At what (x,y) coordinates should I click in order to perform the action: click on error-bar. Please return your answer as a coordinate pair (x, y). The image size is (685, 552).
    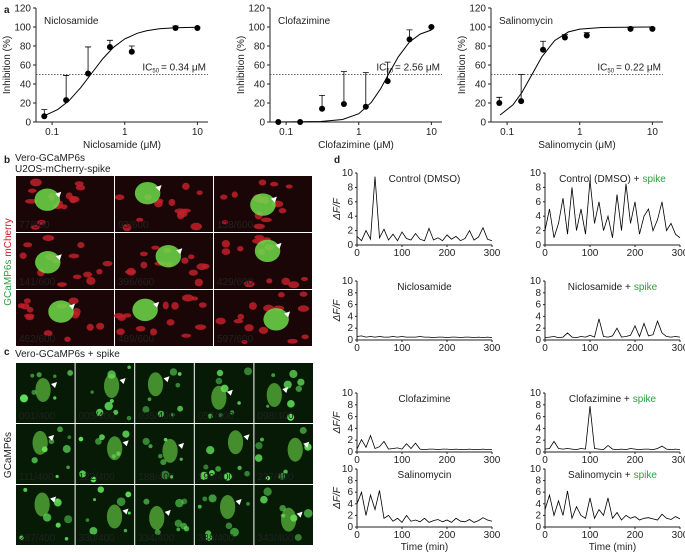
    Looking at the image, I should click on (343, 87).